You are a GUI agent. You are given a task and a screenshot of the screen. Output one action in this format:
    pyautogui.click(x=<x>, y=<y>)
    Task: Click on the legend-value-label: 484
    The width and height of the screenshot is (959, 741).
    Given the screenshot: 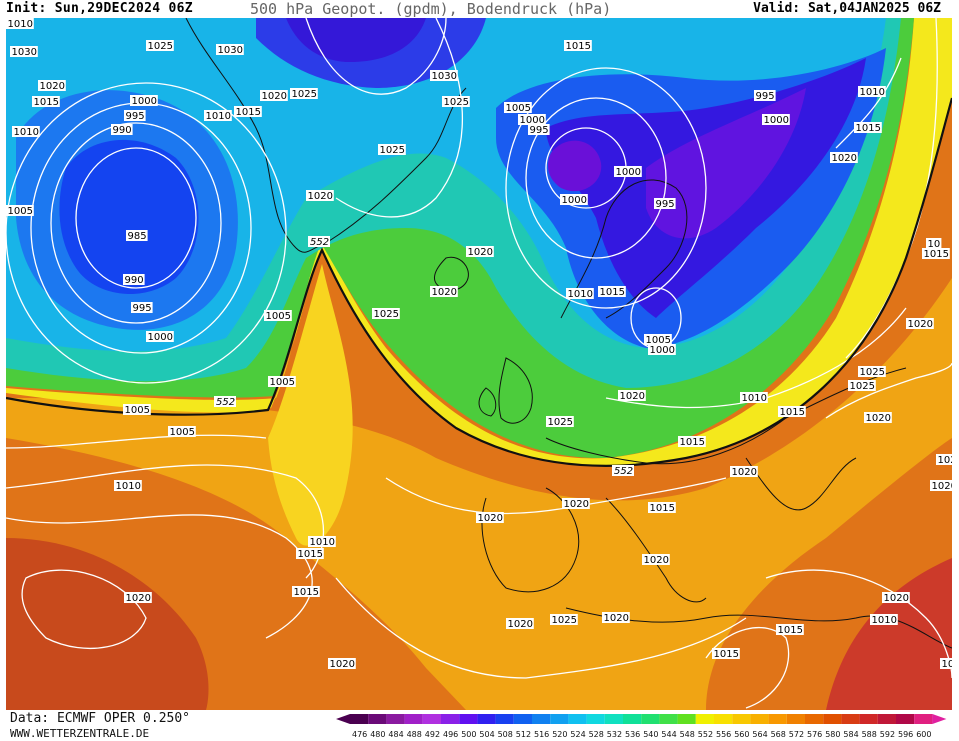 What is the action you would take?
    pyautogui.click(x=395, y=734)
    